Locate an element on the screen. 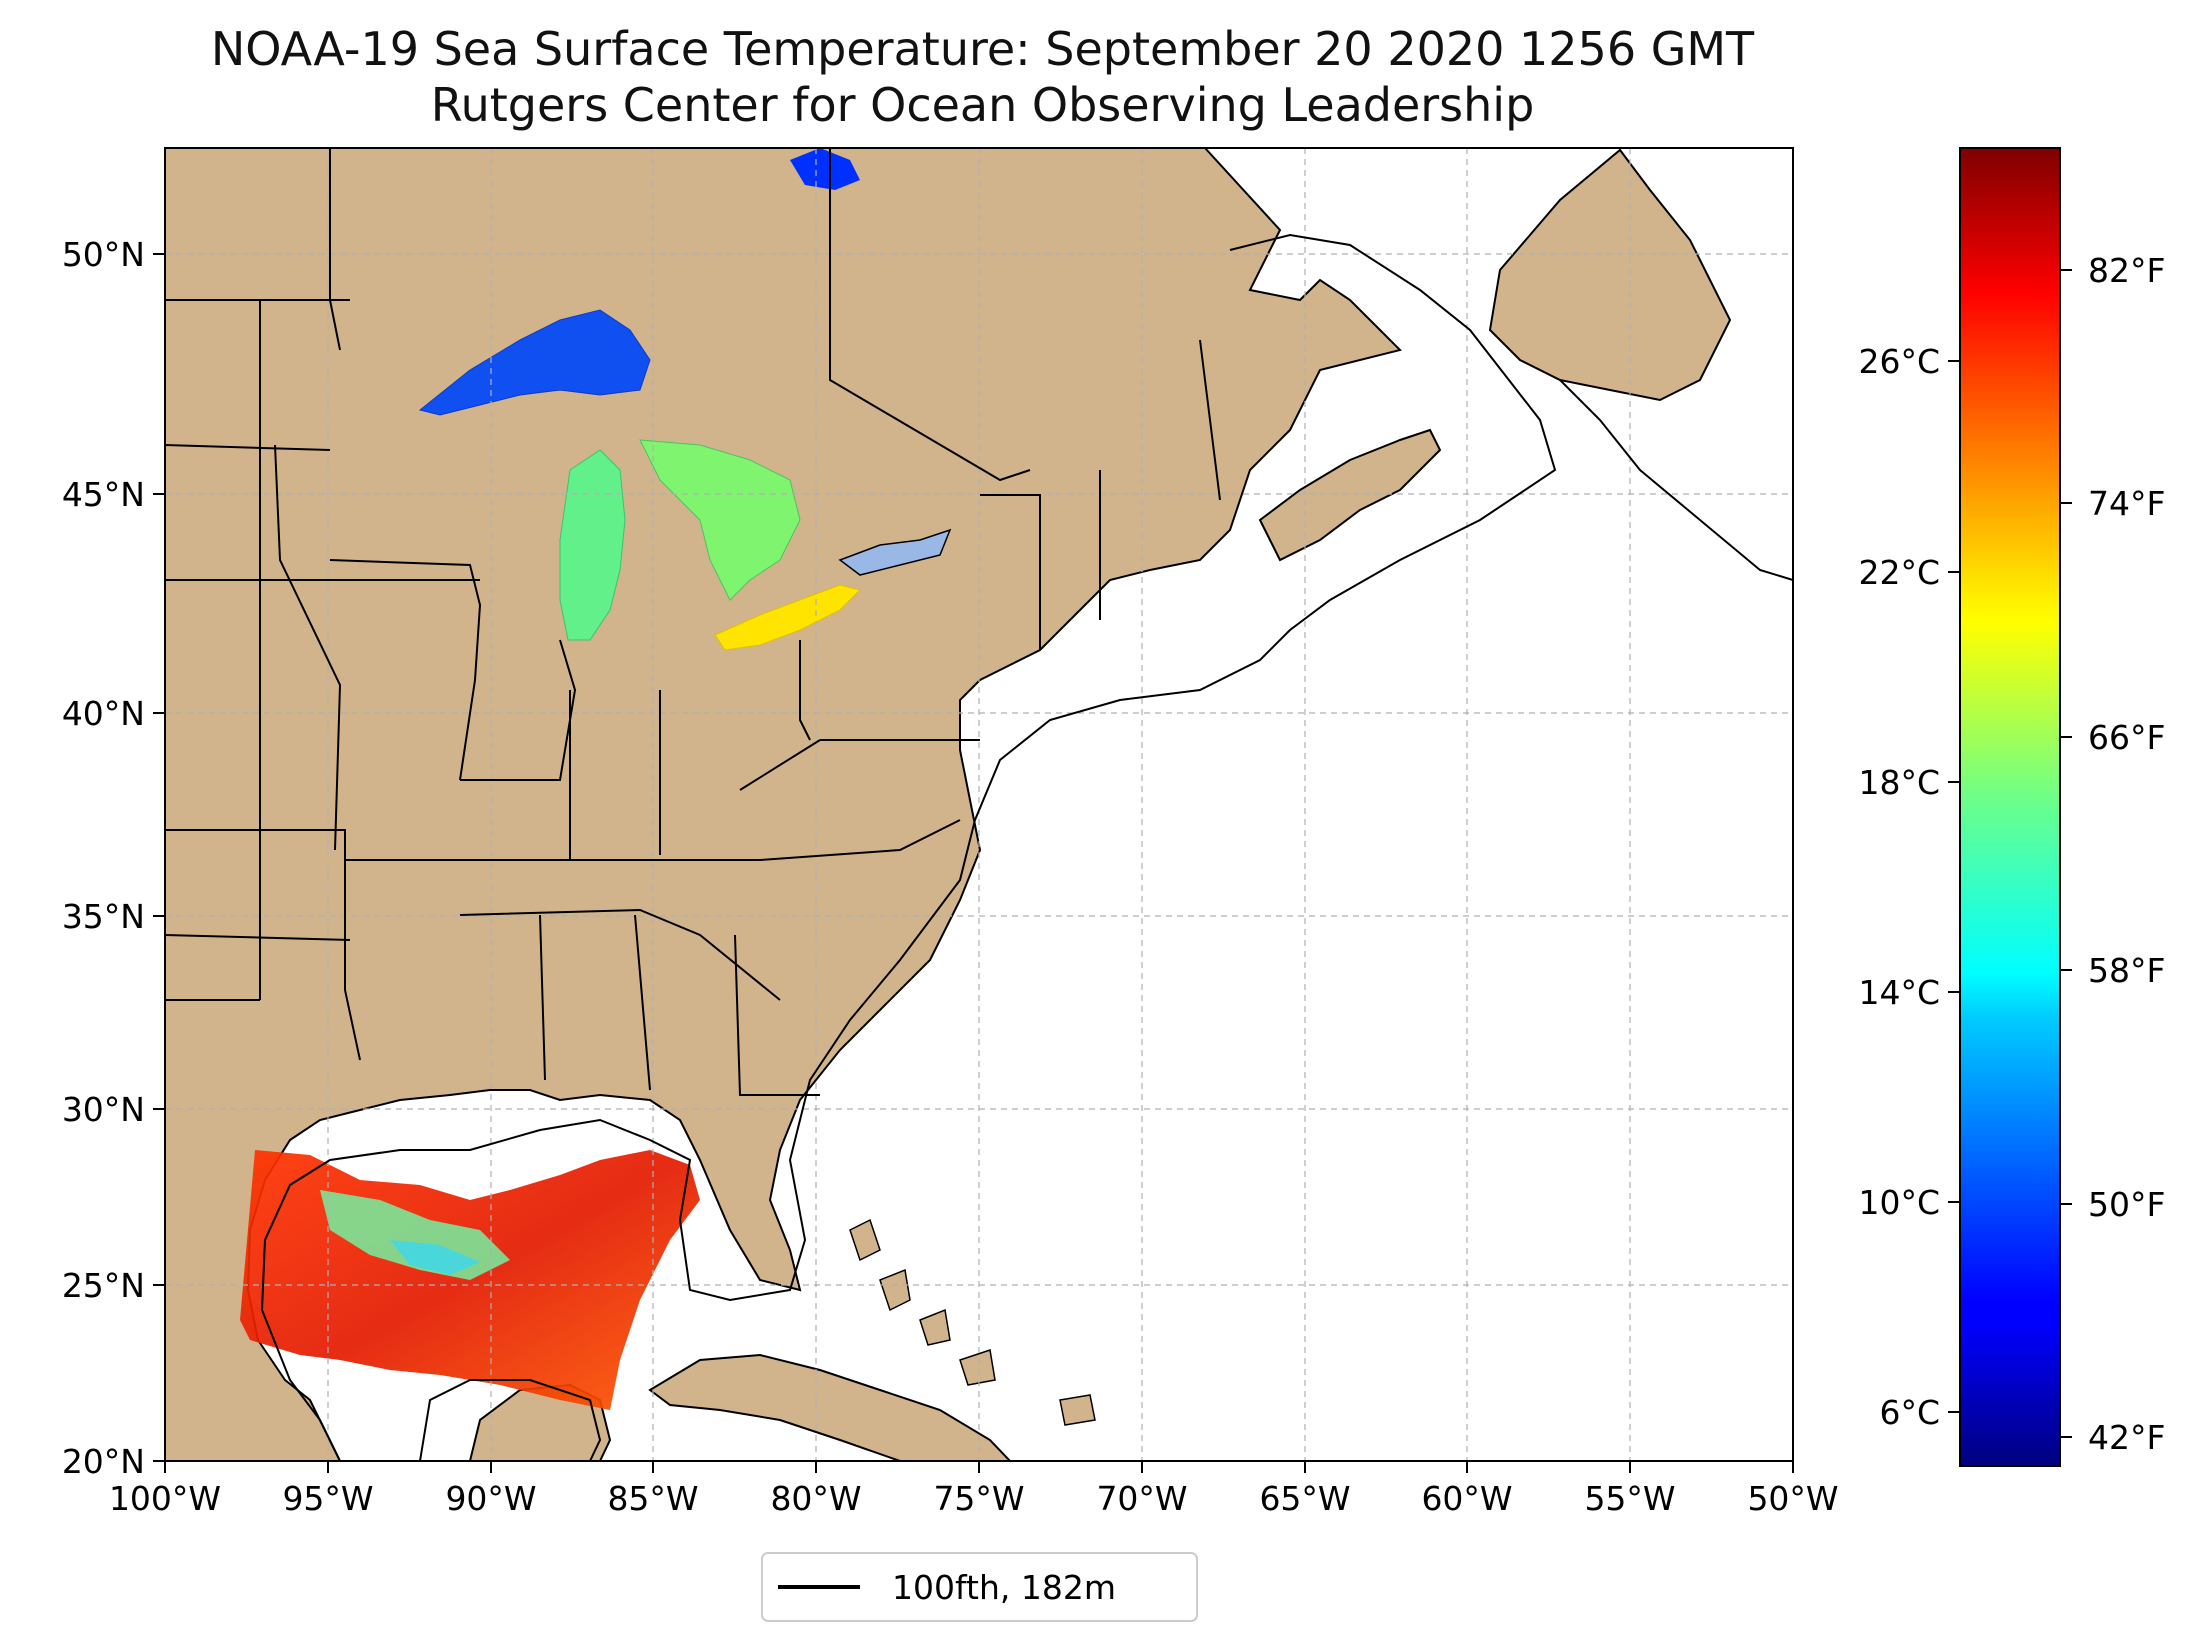  lake-superior-sst is located at coordinates (534, 362).